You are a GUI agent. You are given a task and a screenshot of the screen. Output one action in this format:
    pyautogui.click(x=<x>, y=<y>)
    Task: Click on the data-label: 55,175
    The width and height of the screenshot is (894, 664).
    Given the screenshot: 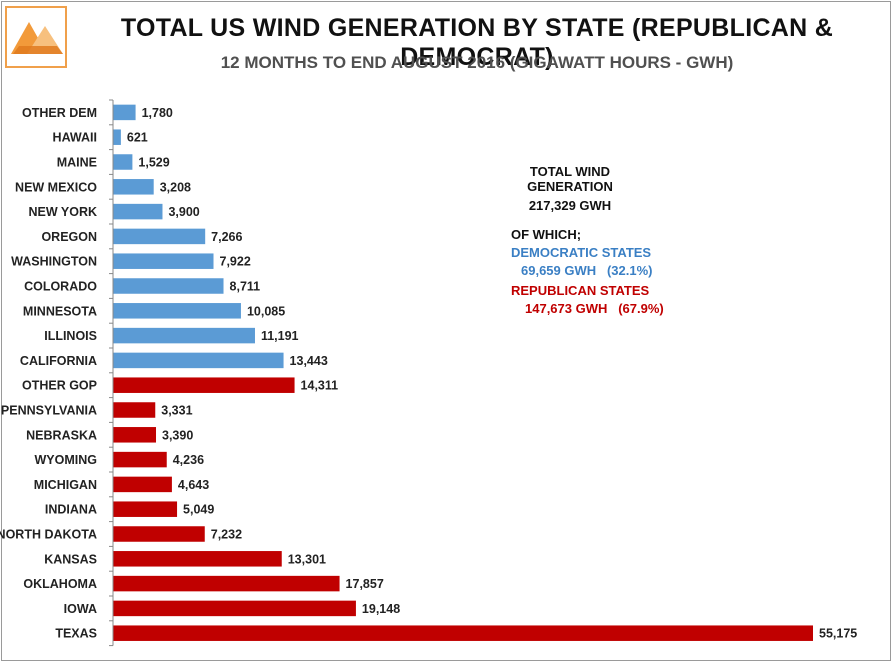 What is the action you would take?
    pyautogui.click(x=838, y=634)
    